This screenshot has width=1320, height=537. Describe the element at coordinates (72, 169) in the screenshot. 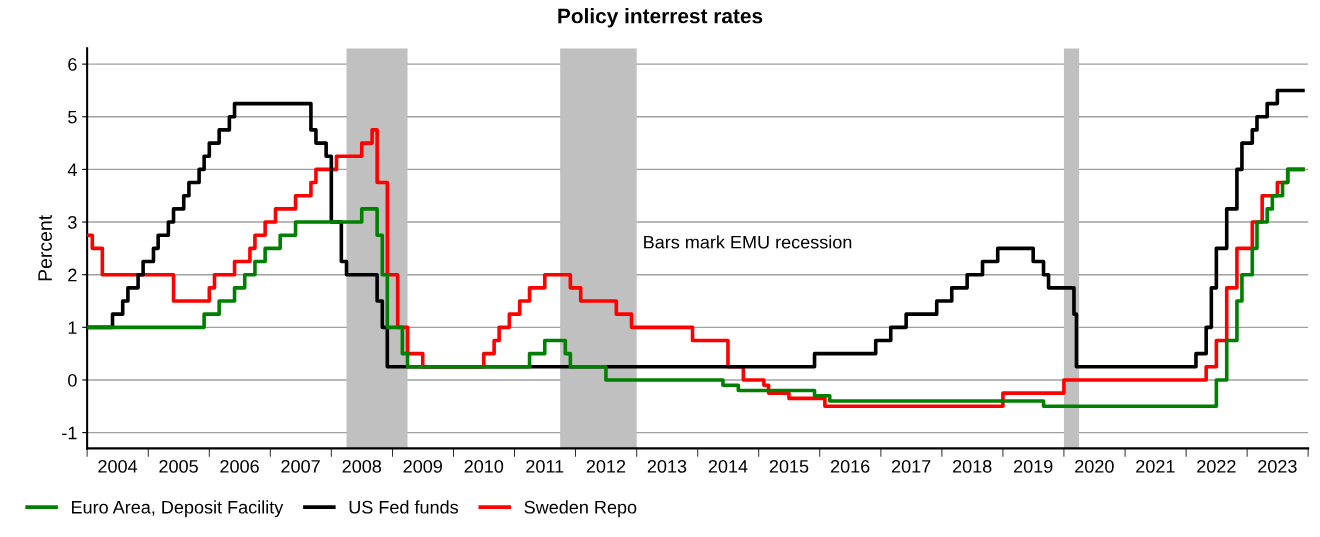

I see `y-tick-label: 4` at that location.